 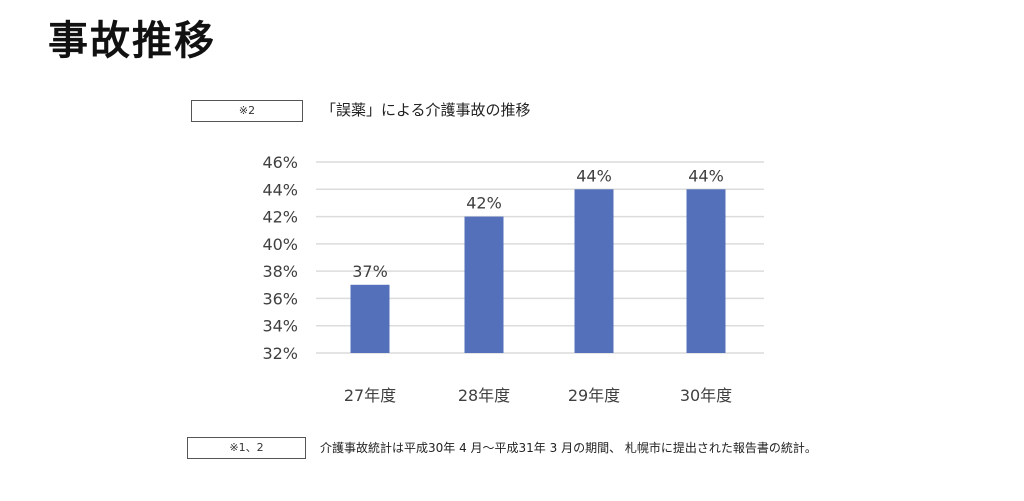 What do you see at coordinates (132, 40) in the screenshot?
I see `page-title: 事故推移` at bounding box center [132, 40].